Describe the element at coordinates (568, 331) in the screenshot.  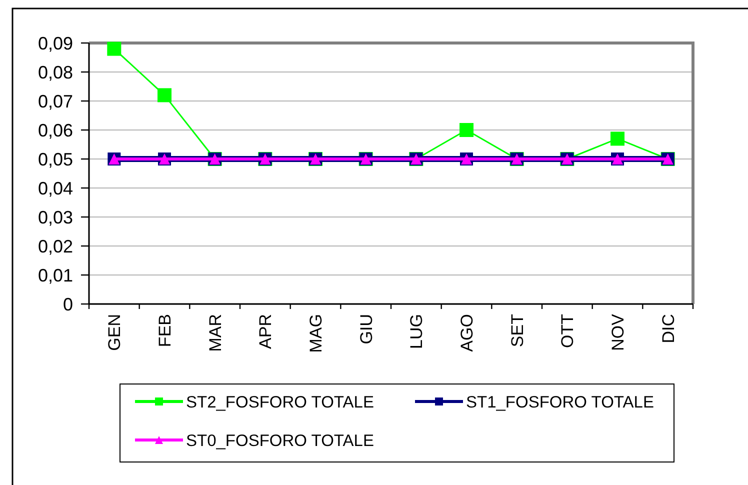
I see `x-tick-label: OTT` at that location.